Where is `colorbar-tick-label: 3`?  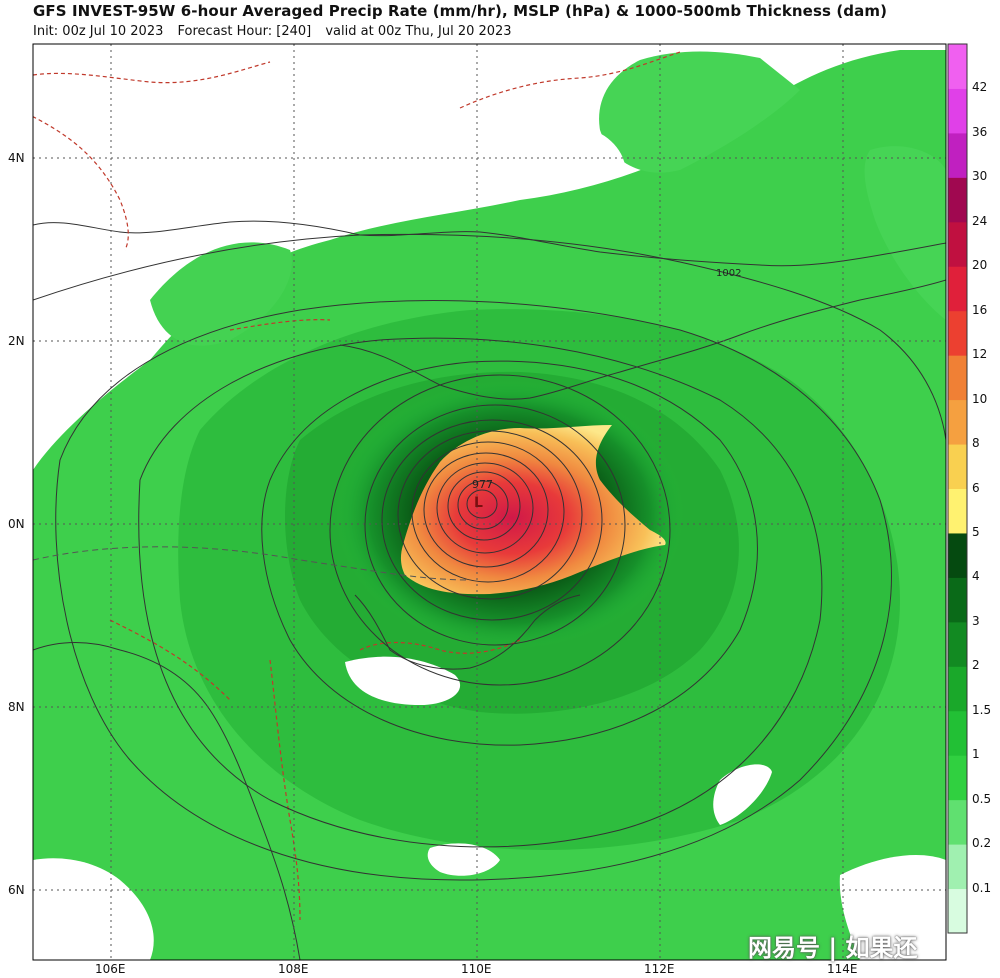
colorbar-tick-label: 3 is located at coordinates (976, 620).